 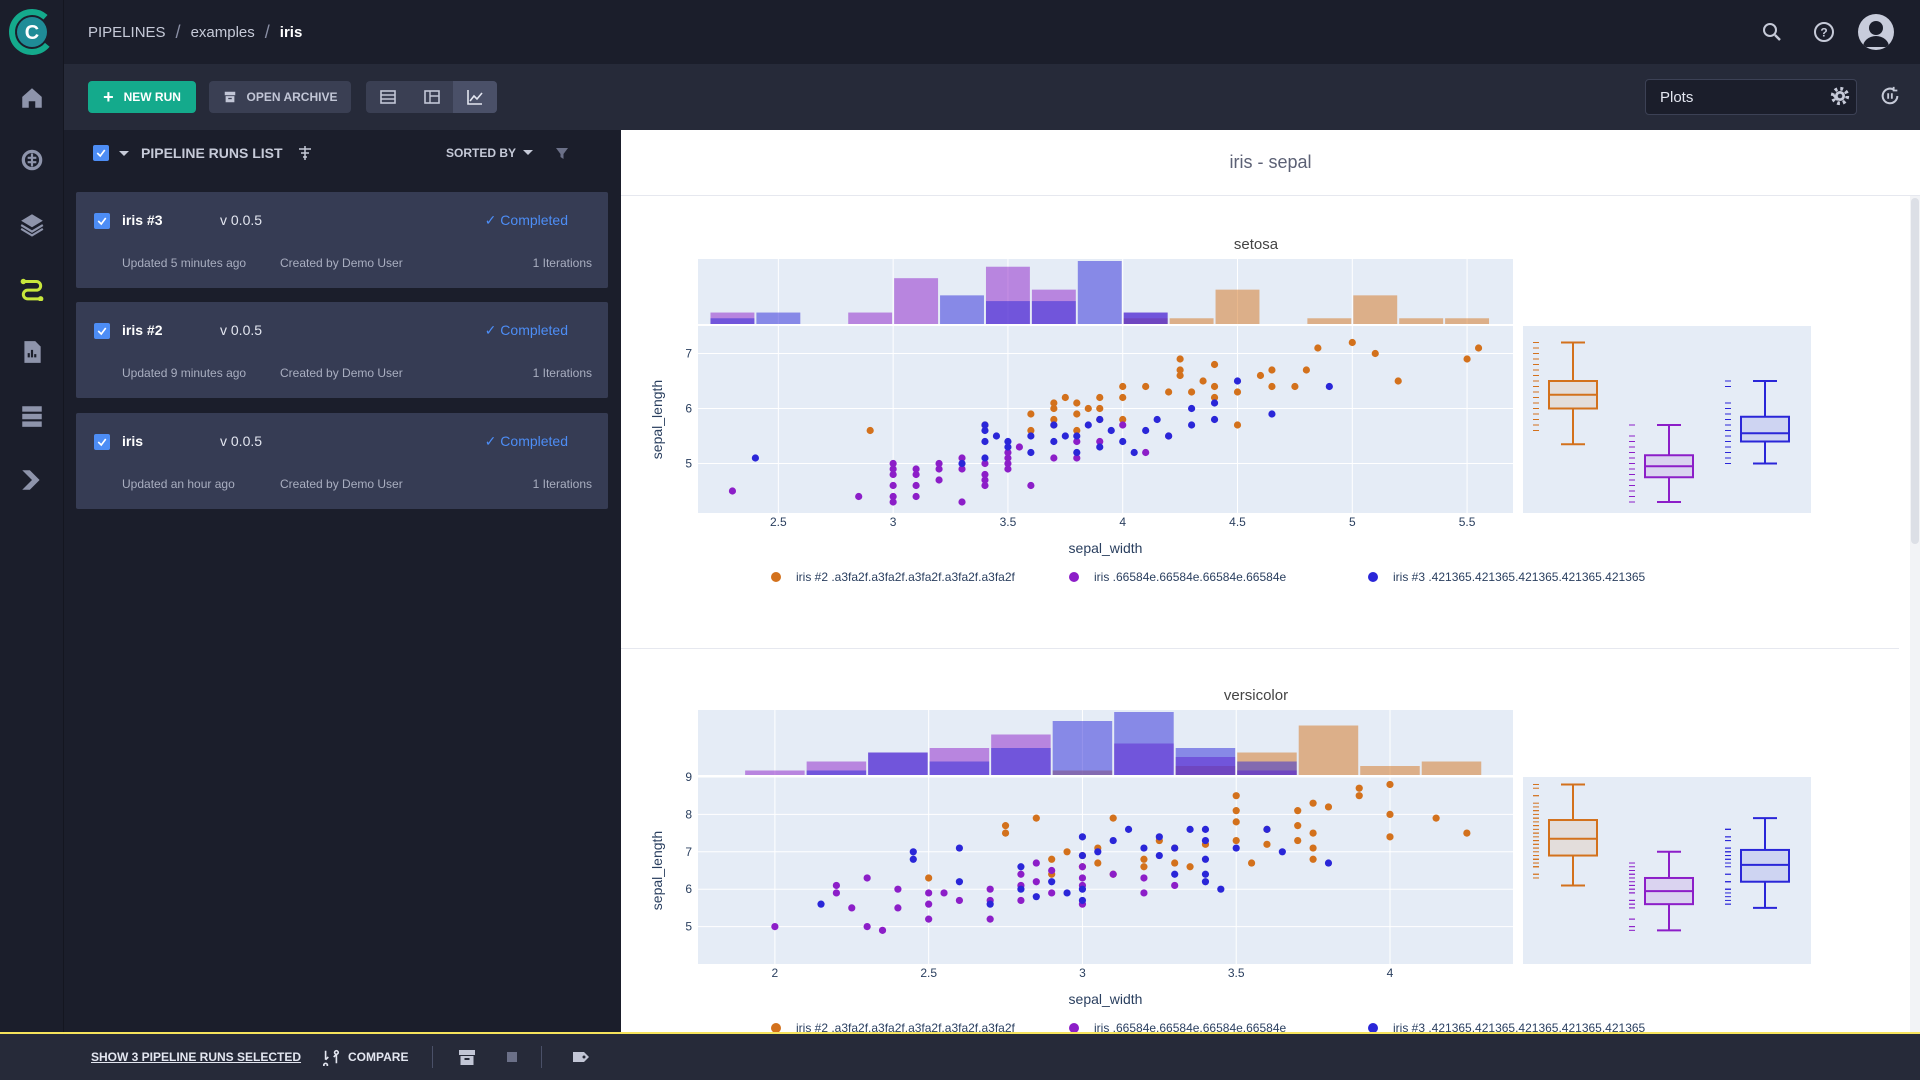 What do you see at coordinates (688, 777) in the screenshot?
I see `y-tick-label: 9` at bounding box center [688, 777].